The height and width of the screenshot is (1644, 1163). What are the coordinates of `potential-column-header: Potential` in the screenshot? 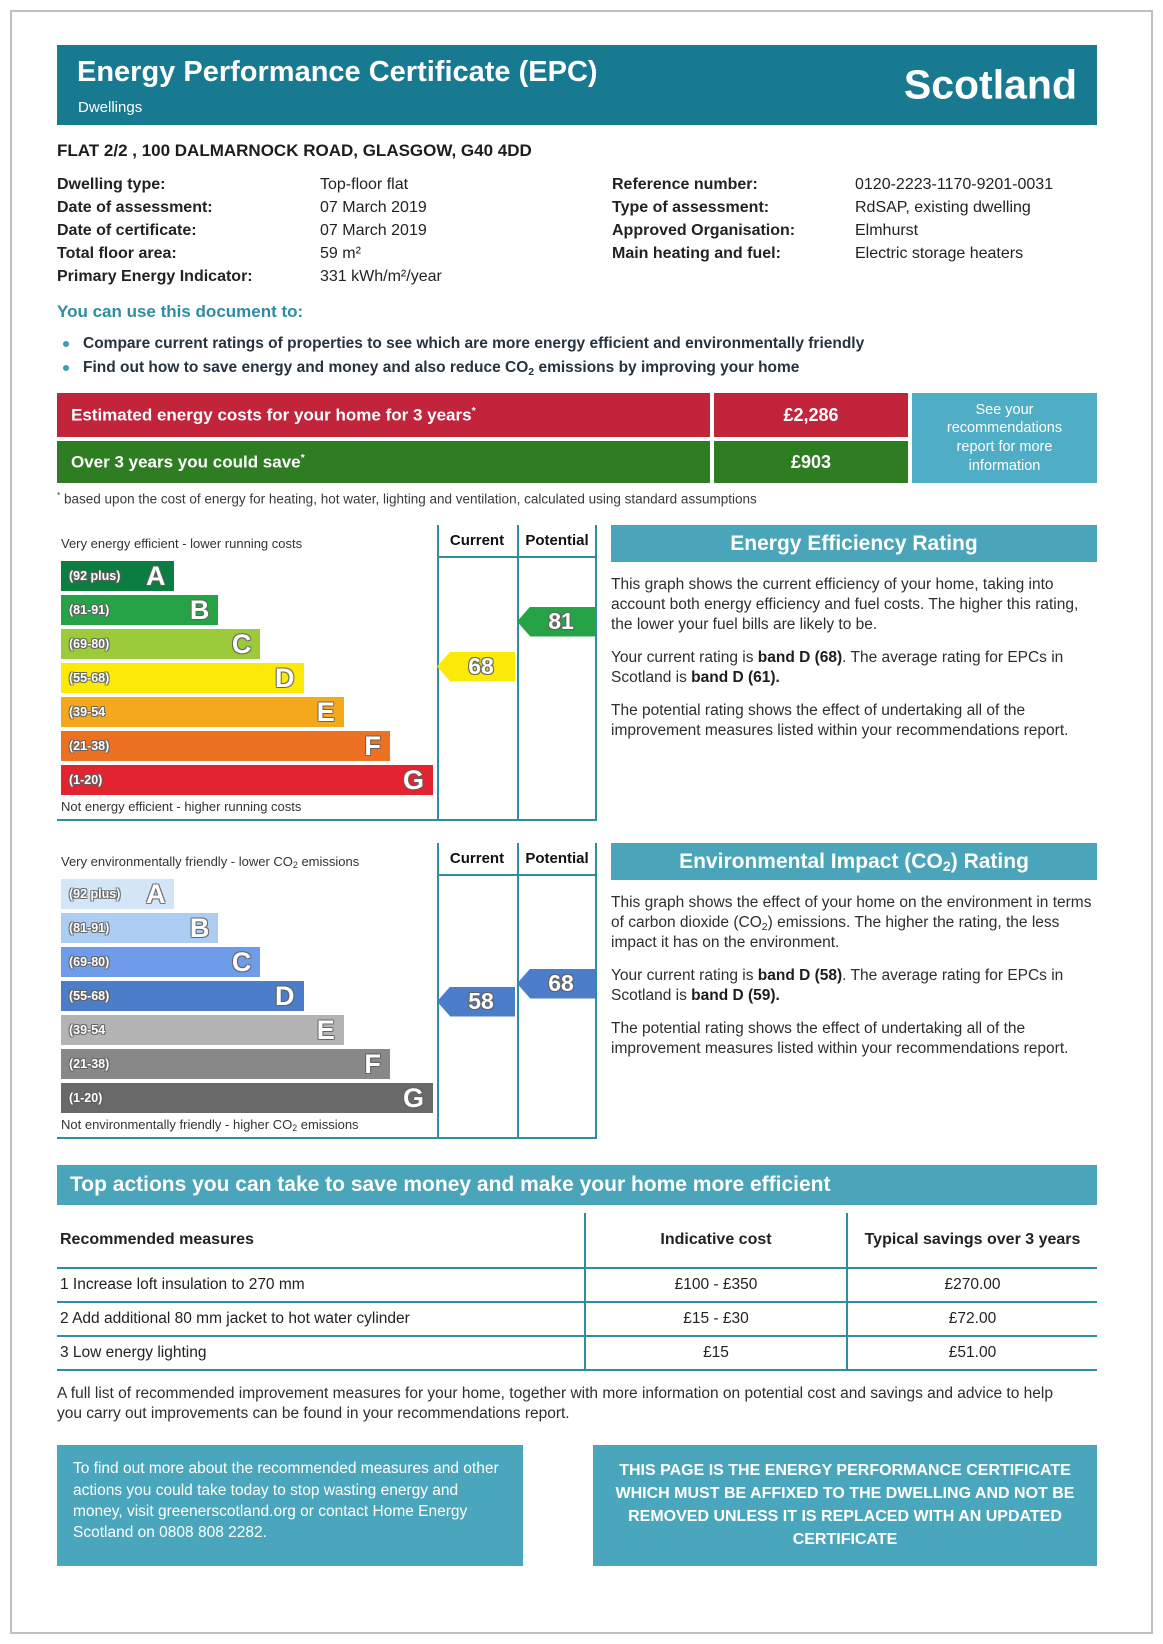 It's located at (557, 540).